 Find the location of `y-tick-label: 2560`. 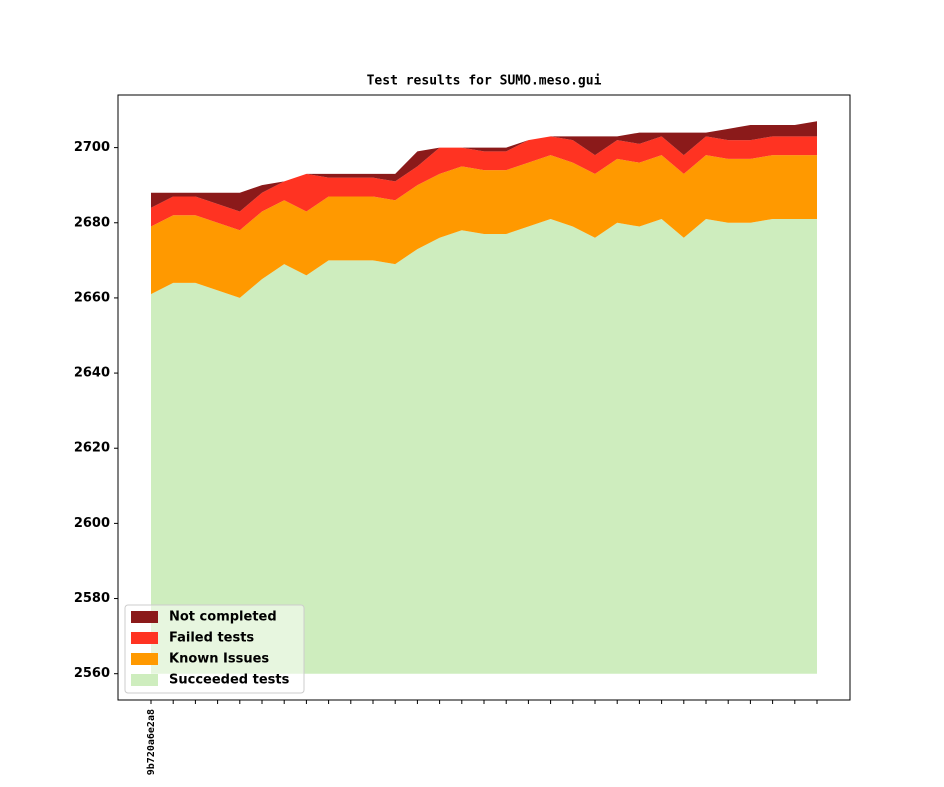

y-tick-label: 2560 is located at coordinates (92, 673).